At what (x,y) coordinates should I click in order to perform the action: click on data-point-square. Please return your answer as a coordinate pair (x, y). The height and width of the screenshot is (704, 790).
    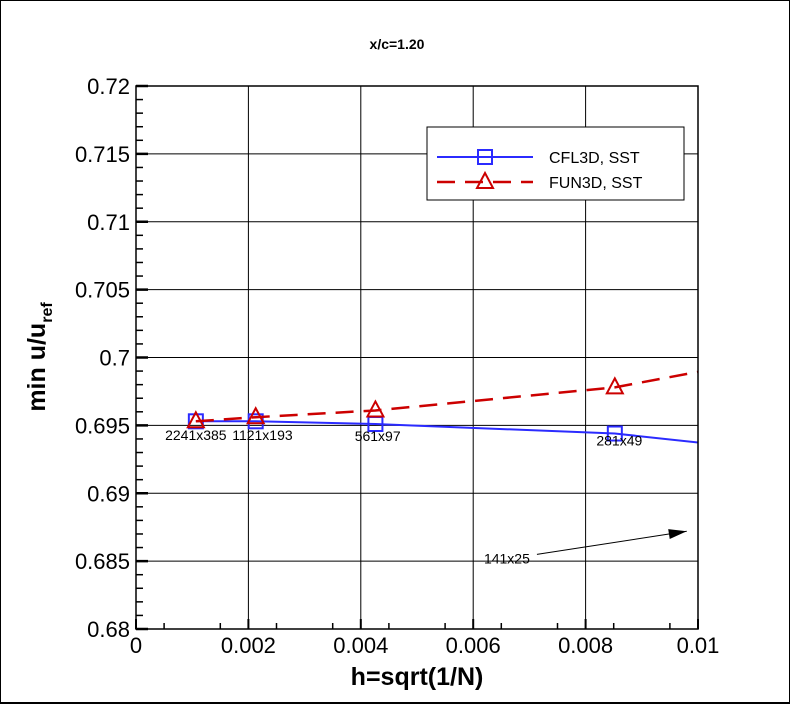
    Looking at the image, I should click on (614, 433).